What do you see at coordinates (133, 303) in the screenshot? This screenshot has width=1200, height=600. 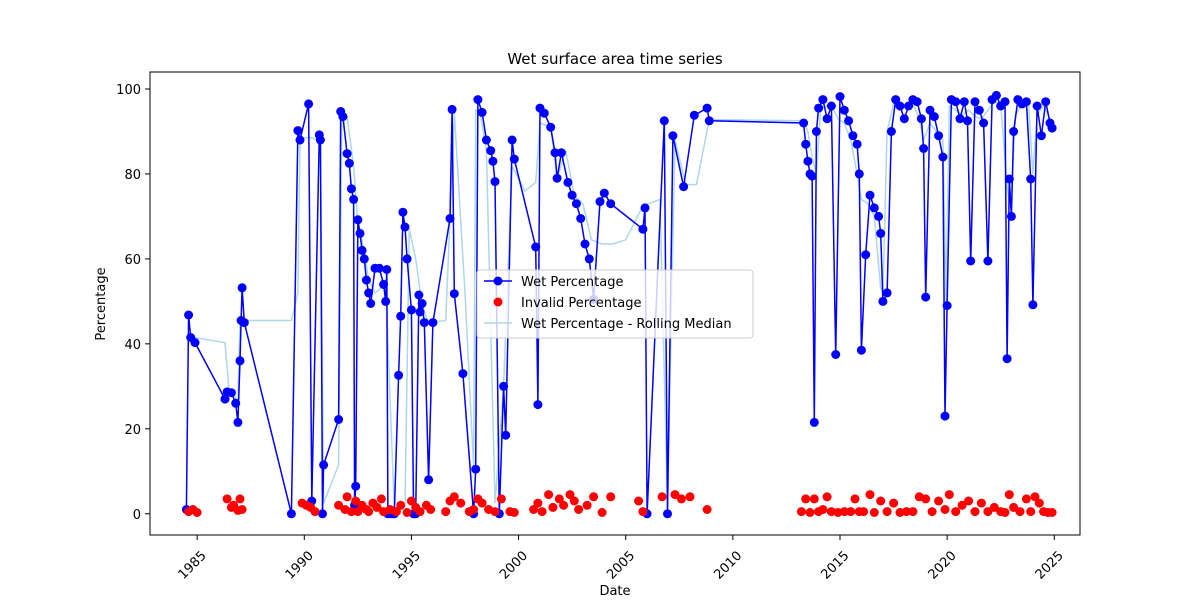 I see `y-axis-ticks: 0 20 40 60 80 100` at bounding box center [133, 303].